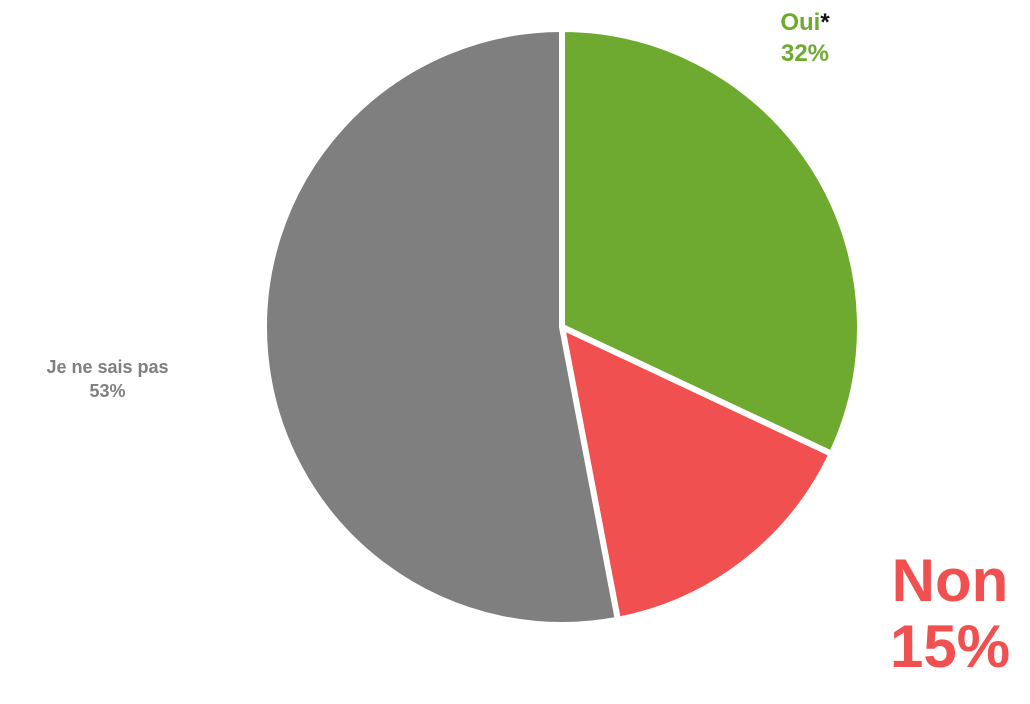 The width and height of the screenshot is (1030, 704). I want to click on slice-label-non-value: 15%, so click(950, 646).